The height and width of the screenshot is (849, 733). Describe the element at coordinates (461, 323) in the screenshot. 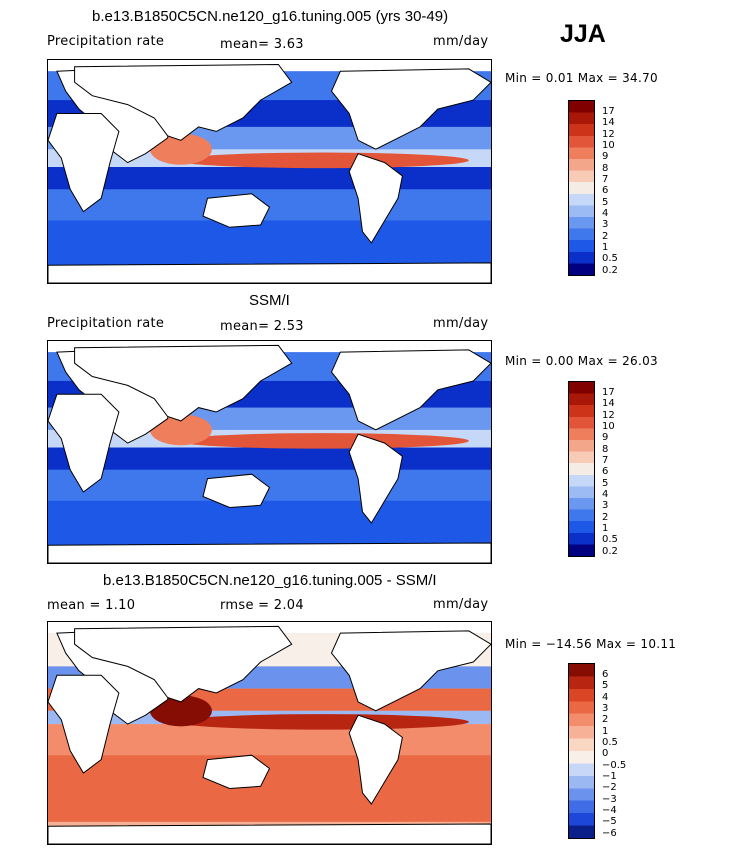

I see `panel-2-units: mm/day` at that location.